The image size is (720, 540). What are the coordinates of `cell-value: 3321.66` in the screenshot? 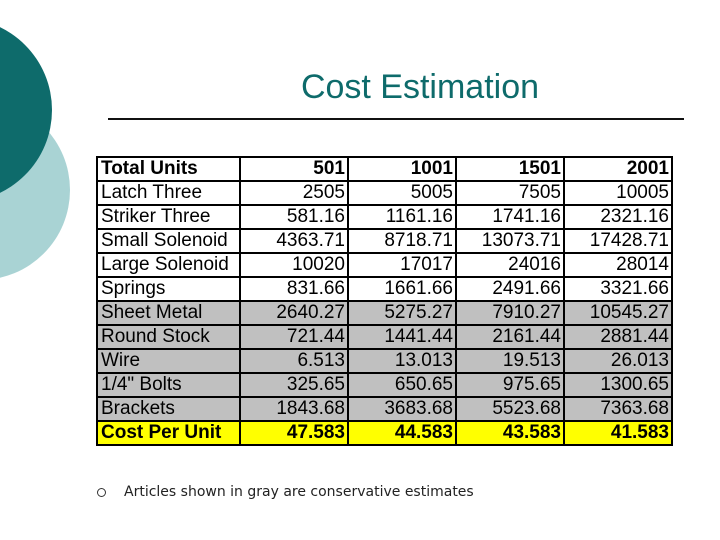 It's located at (618, 289).